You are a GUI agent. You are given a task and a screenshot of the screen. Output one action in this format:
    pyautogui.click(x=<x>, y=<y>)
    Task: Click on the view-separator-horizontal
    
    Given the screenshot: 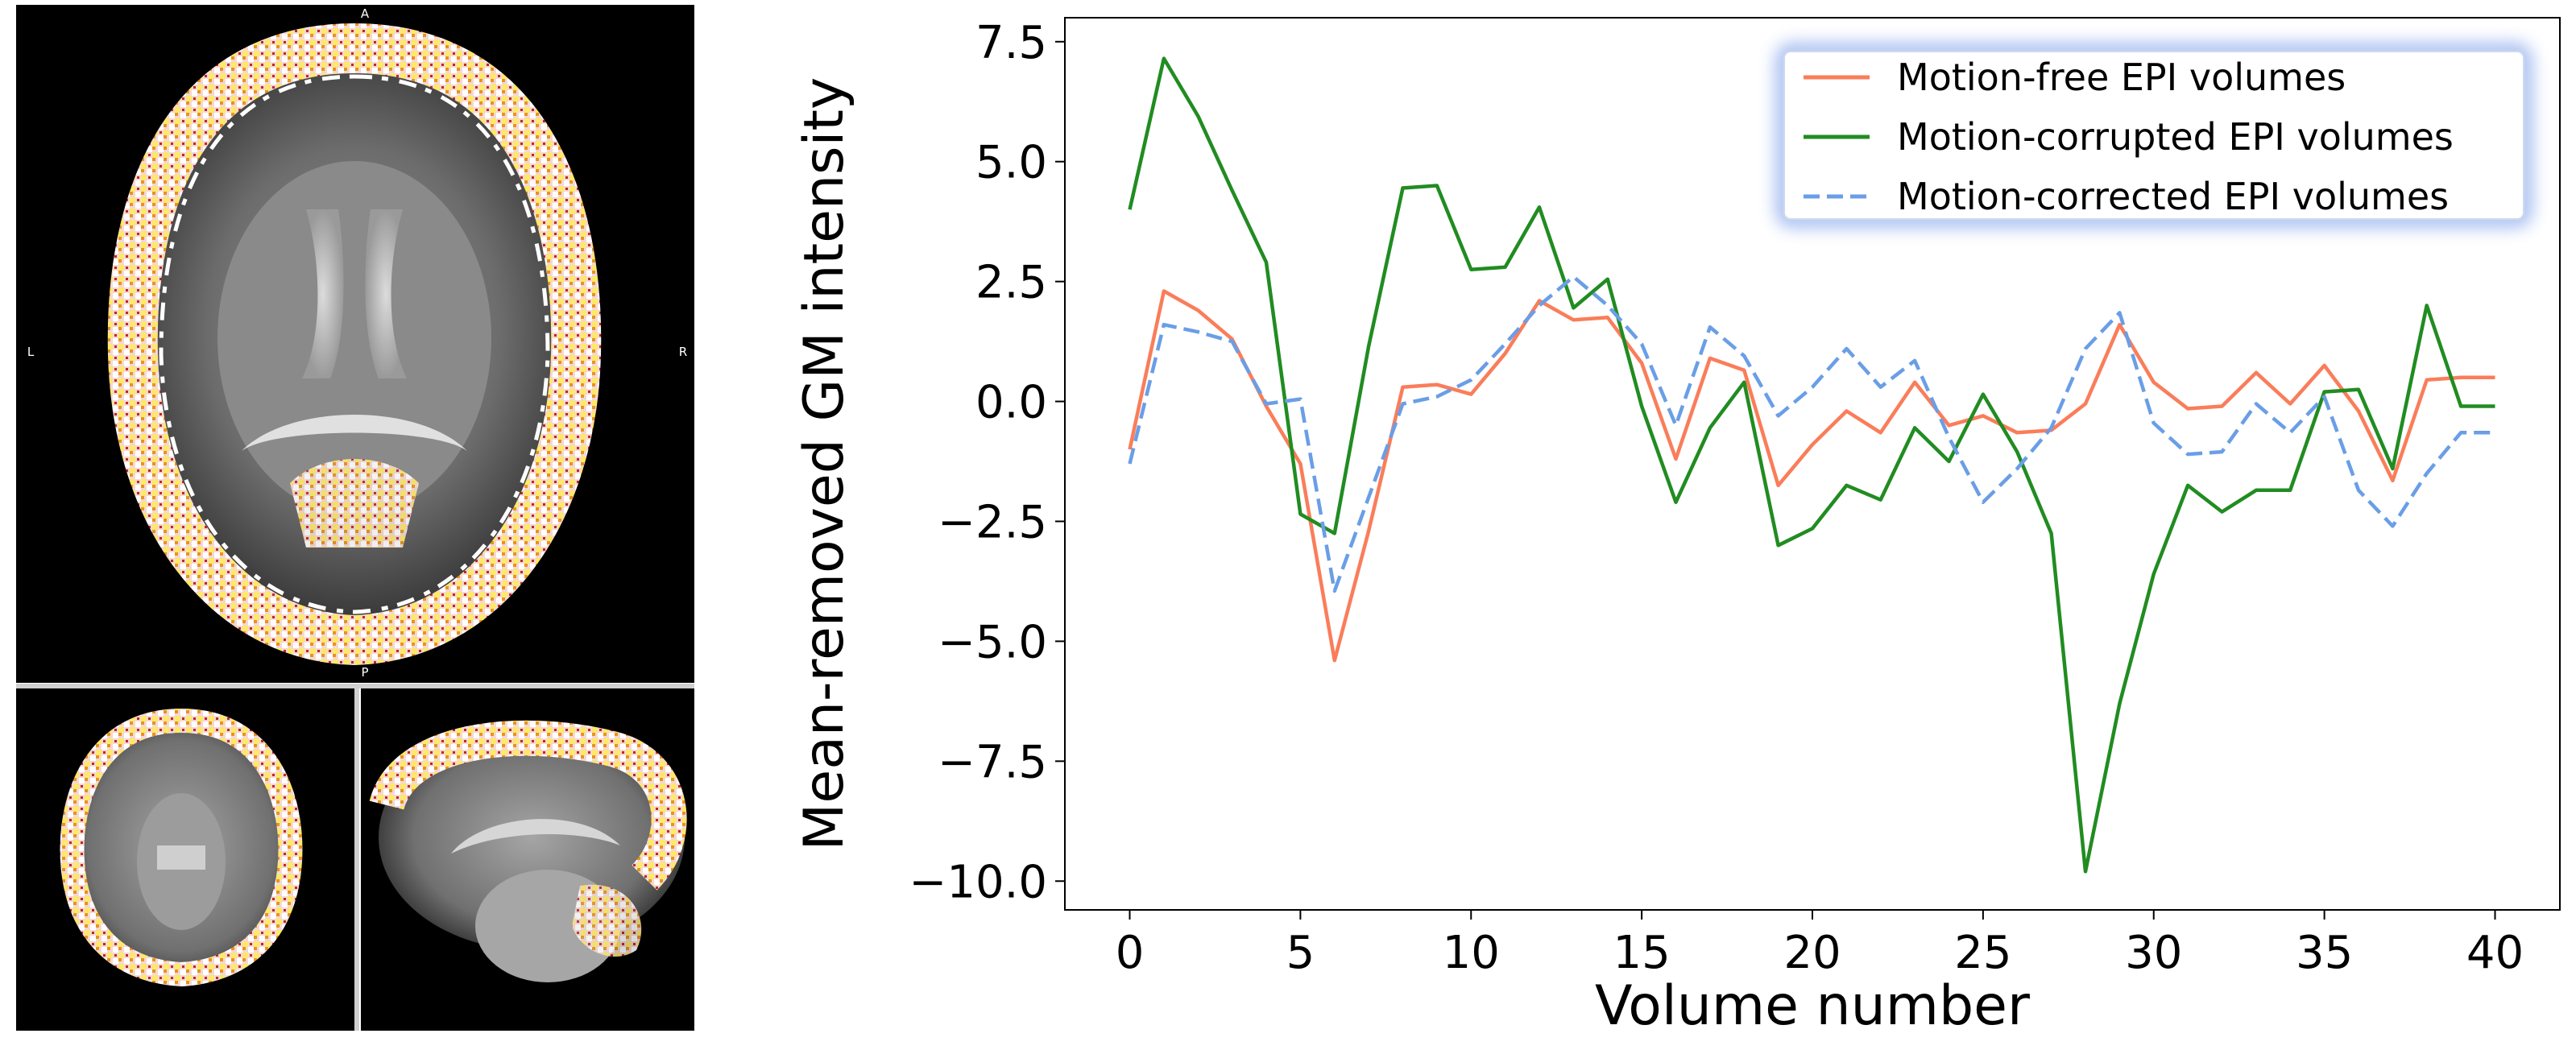 What is the action you would take?
    pyautogui.click(x=355, y=686)
    